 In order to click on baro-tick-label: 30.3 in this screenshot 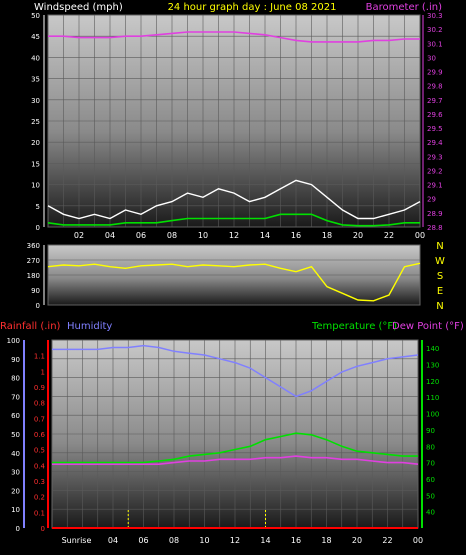, I will do `click(435, 16)`.